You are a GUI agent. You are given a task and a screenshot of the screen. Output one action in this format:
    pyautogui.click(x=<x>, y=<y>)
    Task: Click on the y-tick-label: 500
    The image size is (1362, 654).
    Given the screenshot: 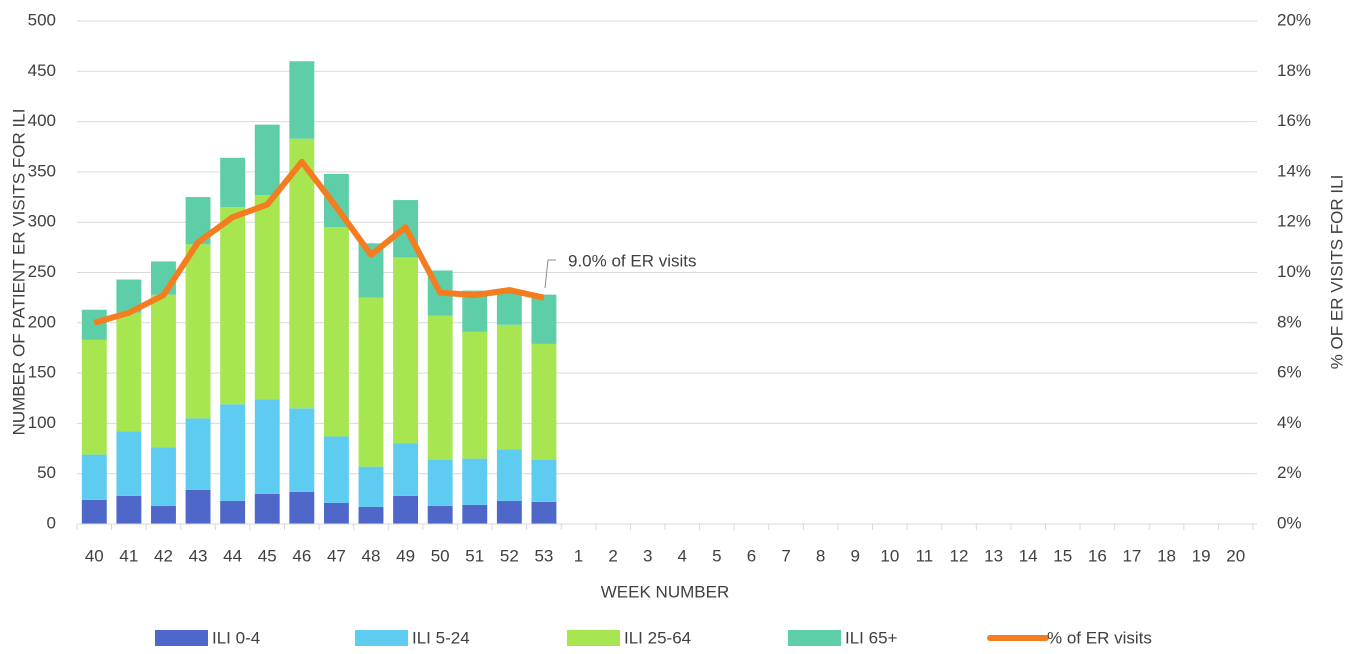 What is the action you would take?
    pyautogui.click(x=42, y=19)
    